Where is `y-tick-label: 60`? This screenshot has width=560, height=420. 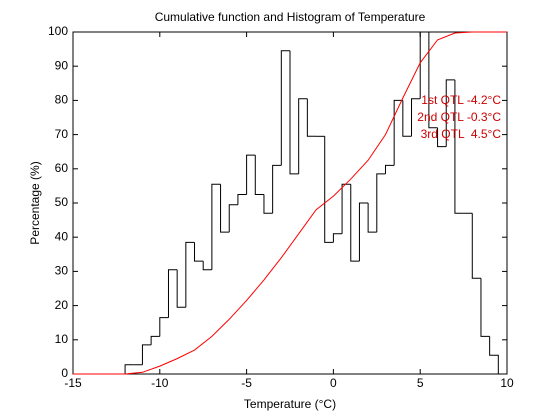 y-tick-label: 60 is located at coordinates (62, 168).